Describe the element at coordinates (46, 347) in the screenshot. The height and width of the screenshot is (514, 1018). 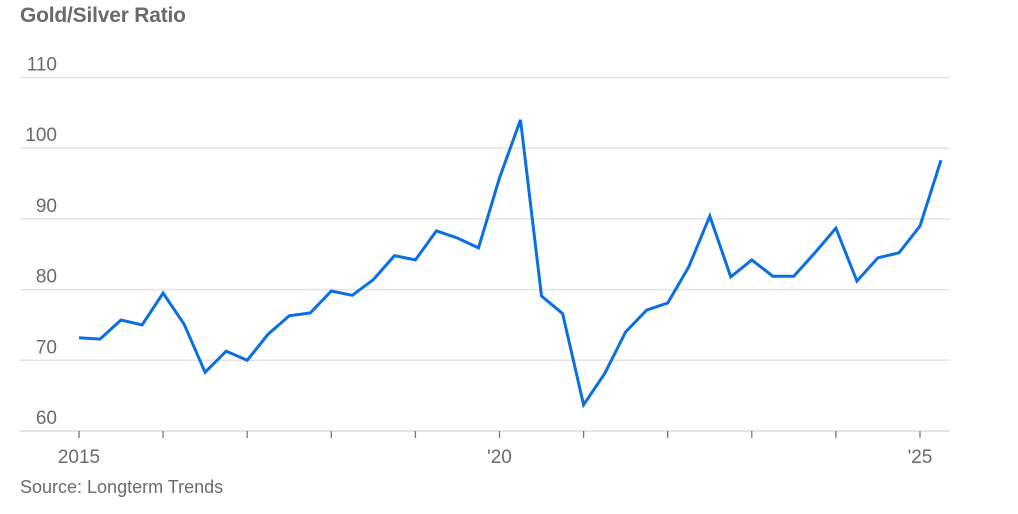
I see `y-tick-label: 70` at that location.